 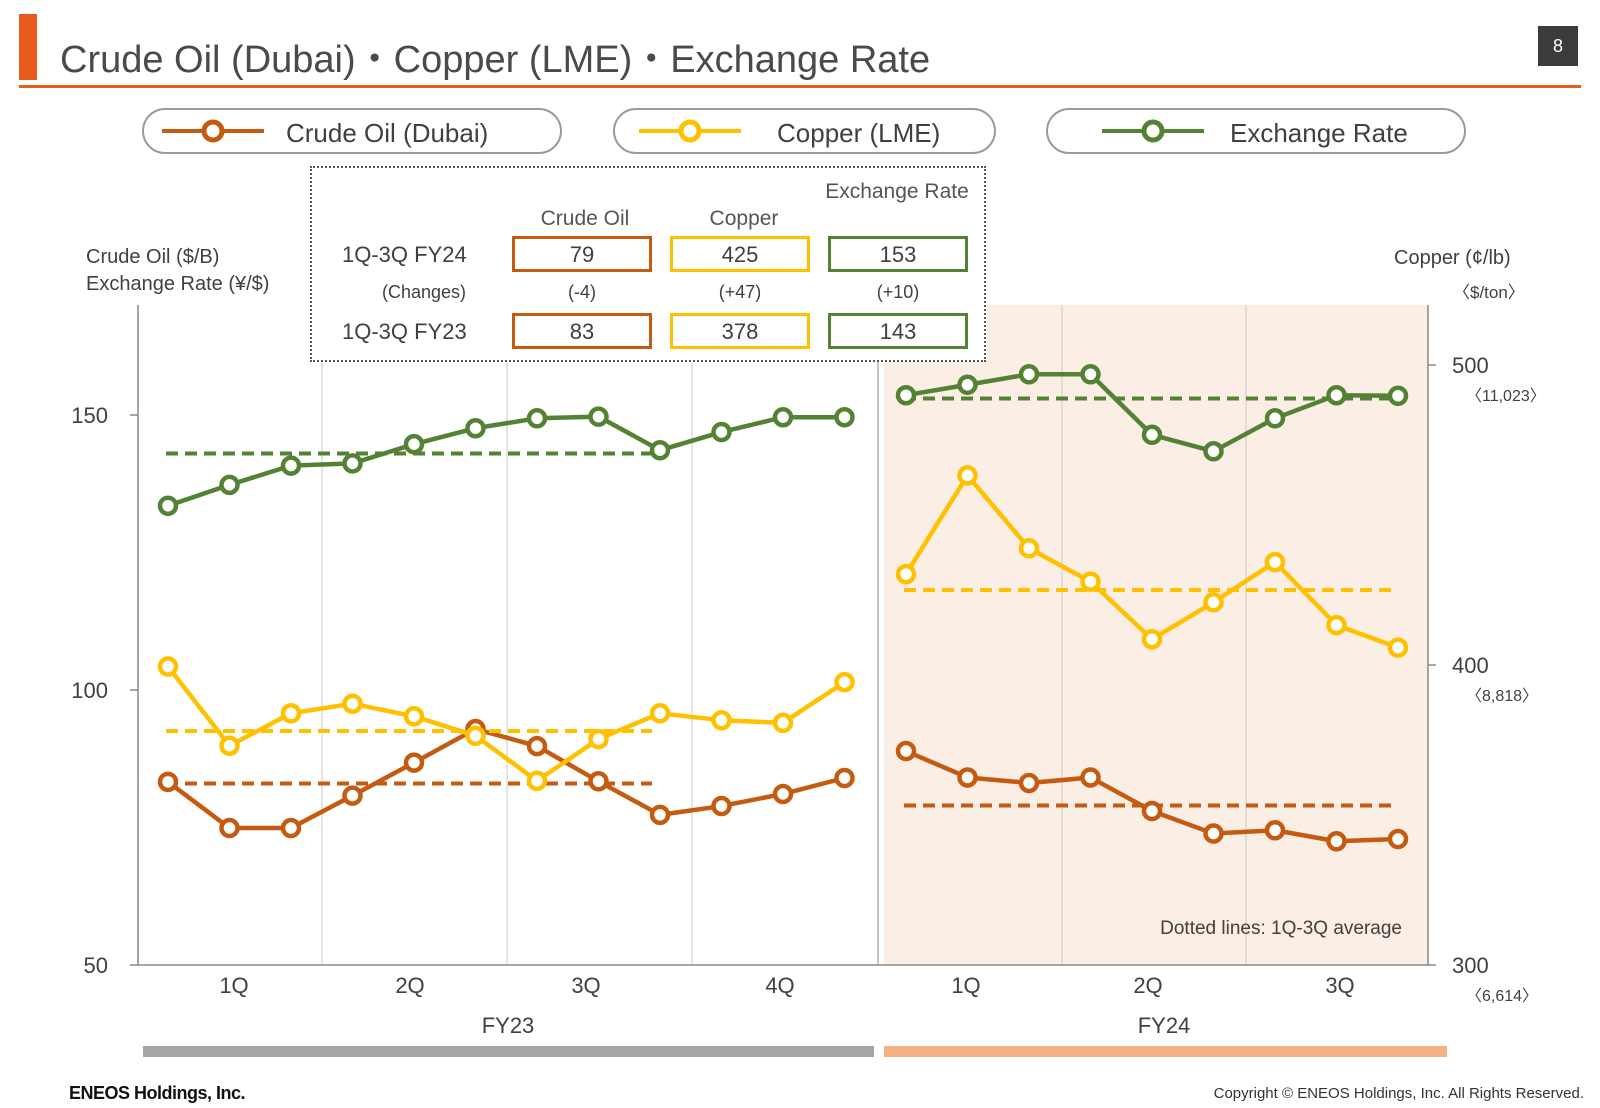 I want to click on summary-header-crude: Crude Oil, so click(x=585, y=218).